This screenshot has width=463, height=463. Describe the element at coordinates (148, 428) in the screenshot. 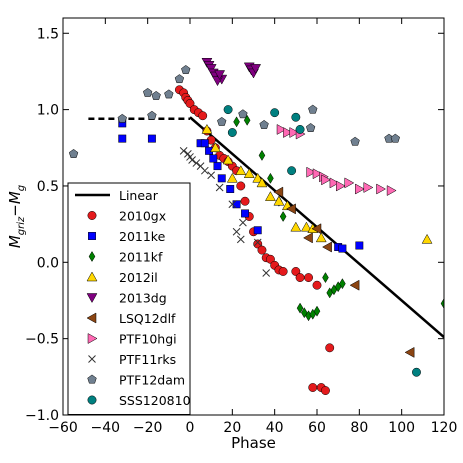

I see `x-tick-label: −20` at that location.